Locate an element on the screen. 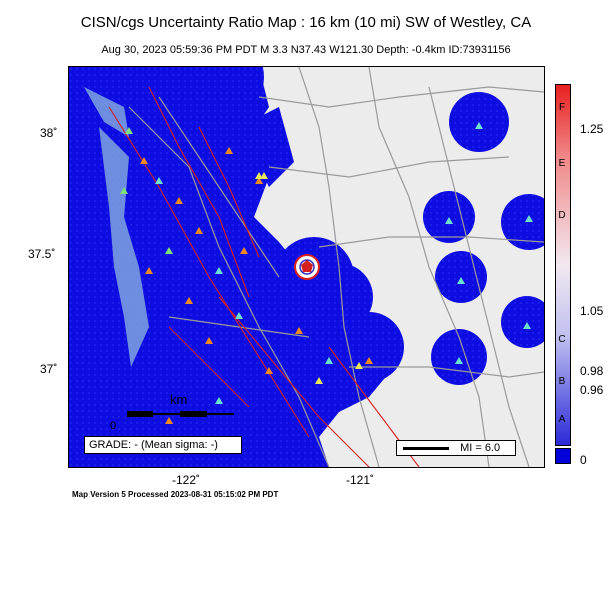  colorbar-value-0-98: 0.98 is located at coordinates (592, 371).